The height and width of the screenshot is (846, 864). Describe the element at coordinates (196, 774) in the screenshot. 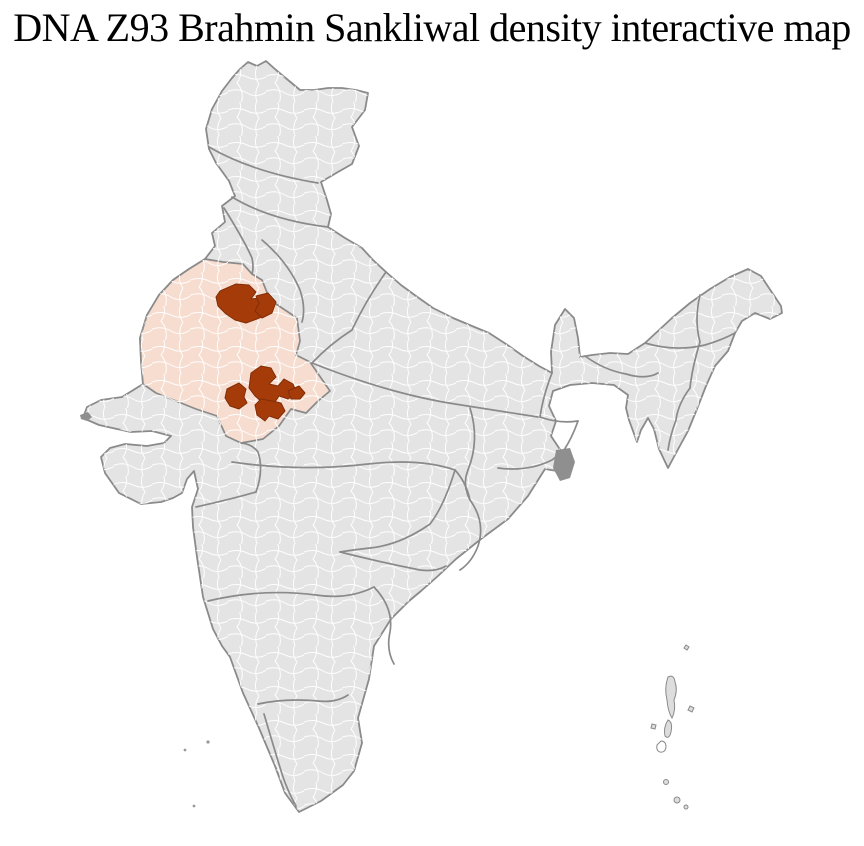

I see `lakshadweep-islands-group` at that location.